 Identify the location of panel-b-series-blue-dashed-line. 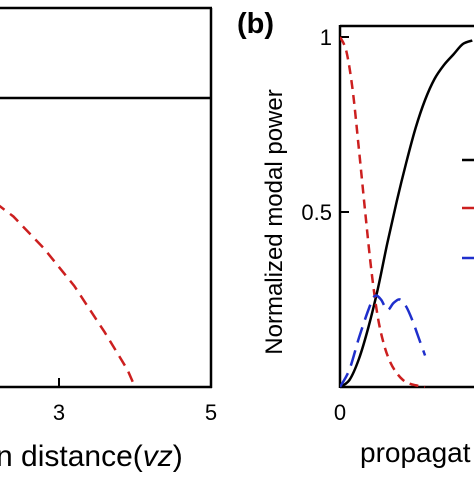
(383, 341).